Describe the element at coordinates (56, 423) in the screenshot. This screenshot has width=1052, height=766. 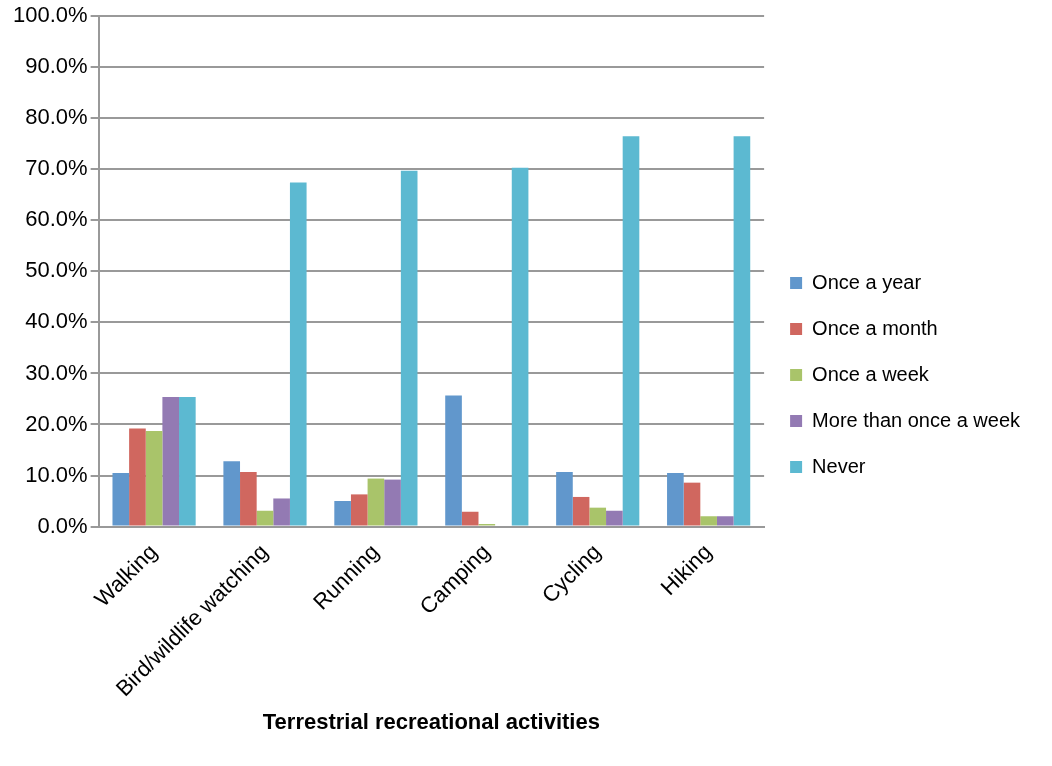
I see `y-tick-label: 20.0%` at that location.